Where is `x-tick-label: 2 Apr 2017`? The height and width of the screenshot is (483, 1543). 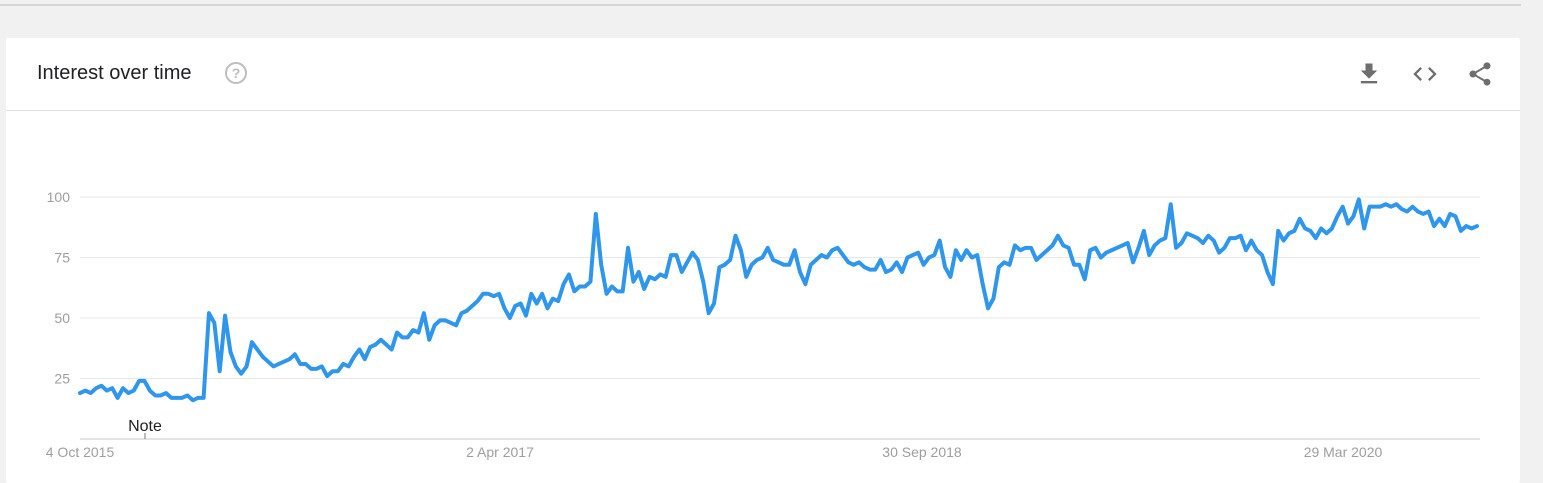 x-tick-label: 2 Apr 2017 is located at coordinates (500, 452).